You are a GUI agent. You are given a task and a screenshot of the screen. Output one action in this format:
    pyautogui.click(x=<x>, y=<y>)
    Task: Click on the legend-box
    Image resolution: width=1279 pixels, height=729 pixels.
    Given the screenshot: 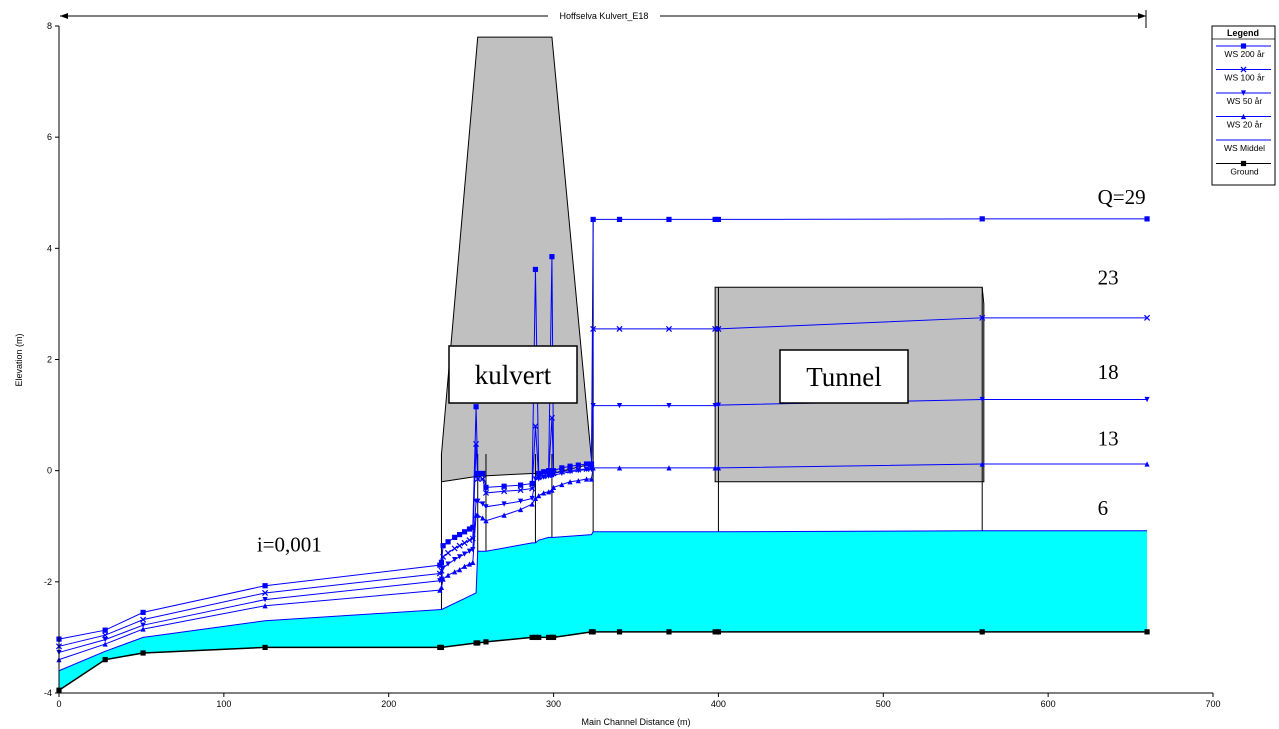 What is the action you would take?
    pyautogui.click(x=1243, y=105)
    